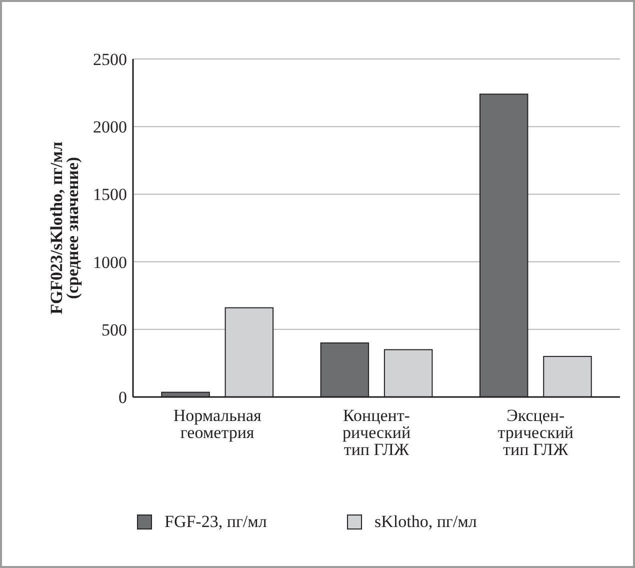 This screenshot has height=568, width=635. What do you see at coordinates (426, 521) in the screenshot?
I see `legend-label: sKlotho, пг/мл` at bounding box center [426, 521].